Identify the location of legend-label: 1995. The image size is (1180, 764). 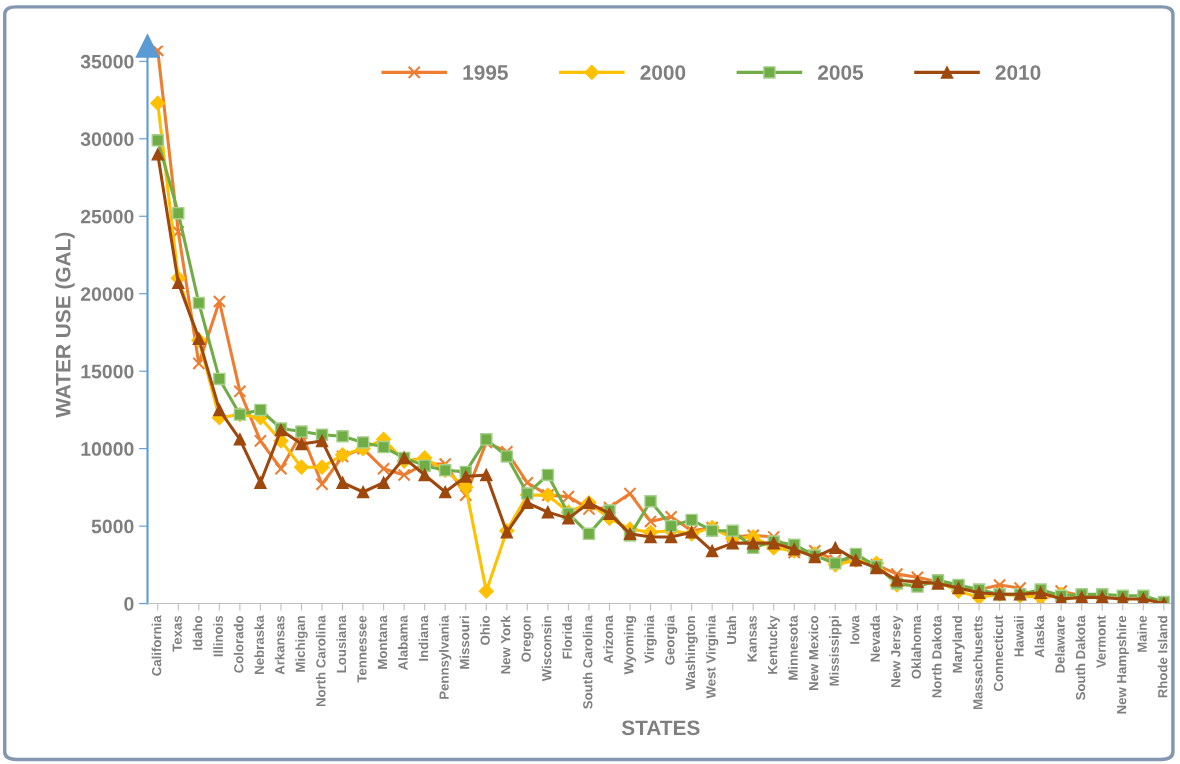
(485, 72).